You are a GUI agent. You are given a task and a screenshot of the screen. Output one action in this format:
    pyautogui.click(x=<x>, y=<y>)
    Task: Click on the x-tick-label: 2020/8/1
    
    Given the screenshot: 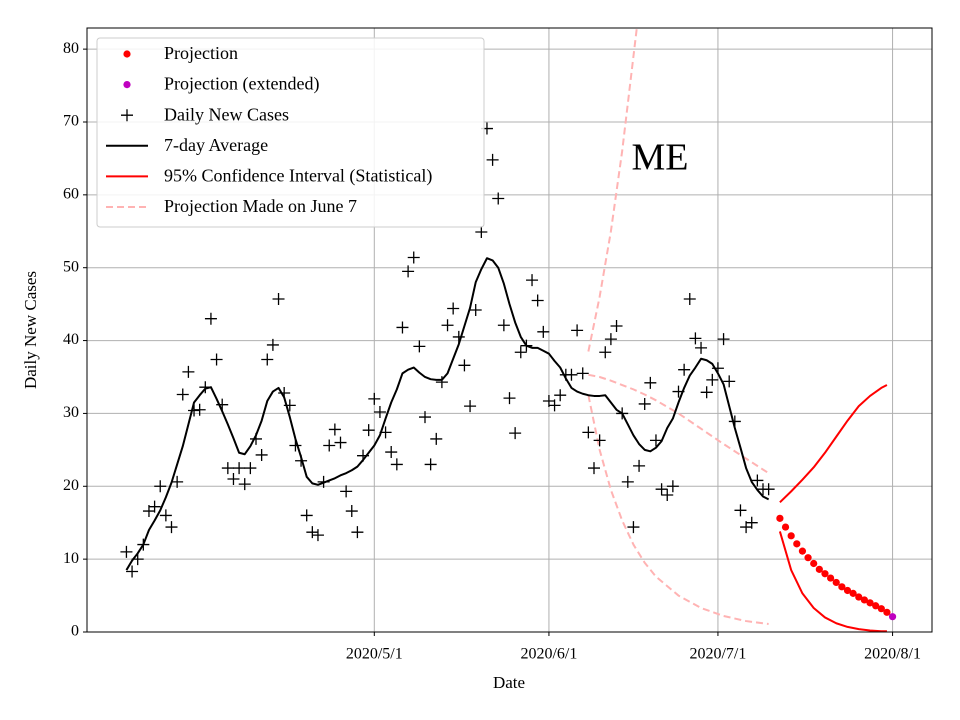 What is the action you would take?
    pyautogui.click(x=892, y=654)
    